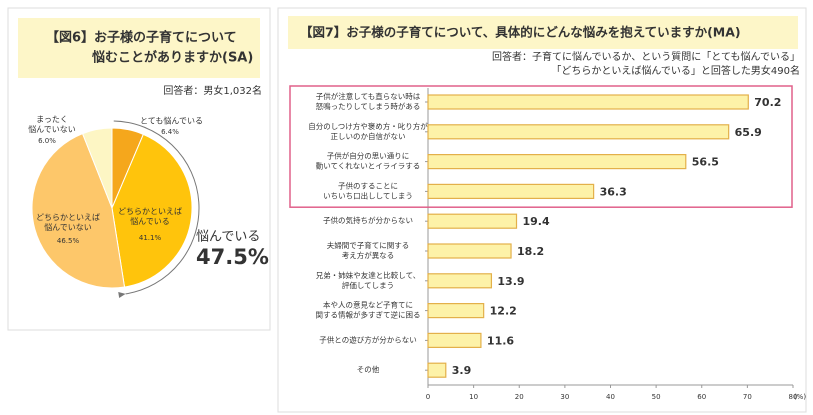 The height and width of the screenshot is (415, 813). I want to click on slice-value: 46.5%, so click(68, 241).